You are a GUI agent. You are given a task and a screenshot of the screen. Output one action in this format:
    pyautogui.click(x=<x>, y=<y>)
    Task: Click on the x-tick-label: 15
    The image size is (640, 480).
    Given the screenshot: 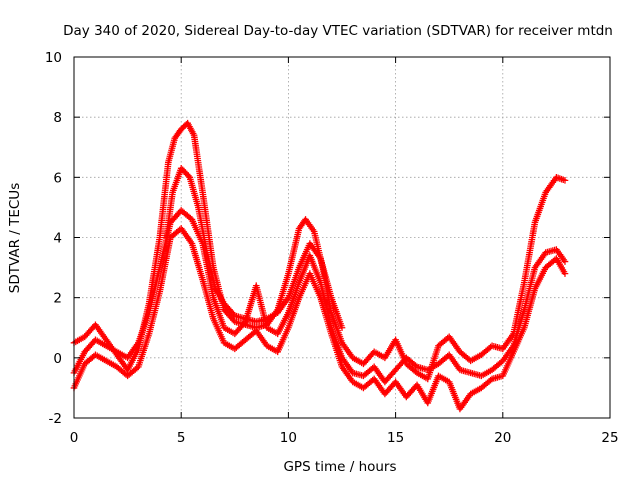 What is the action you would take?
    pyautogui.click(x=395, y=438)
    